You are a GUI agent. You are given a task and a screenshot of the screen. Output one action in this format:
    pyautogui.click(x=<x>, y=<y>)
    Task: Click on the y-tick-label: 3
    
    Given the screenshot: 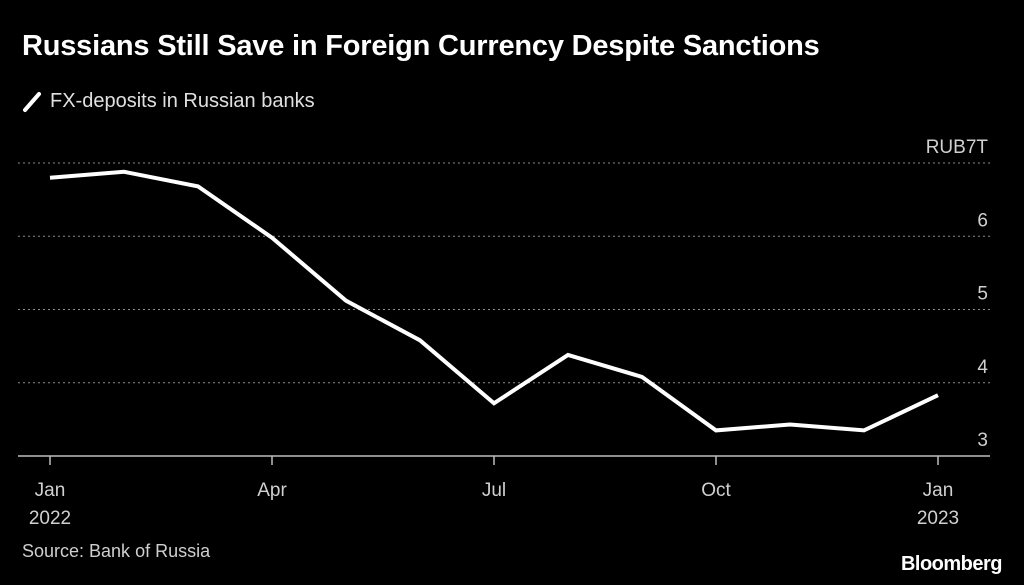 What is the action you would take?
    pyautogui.click(x=982, y=440)
    